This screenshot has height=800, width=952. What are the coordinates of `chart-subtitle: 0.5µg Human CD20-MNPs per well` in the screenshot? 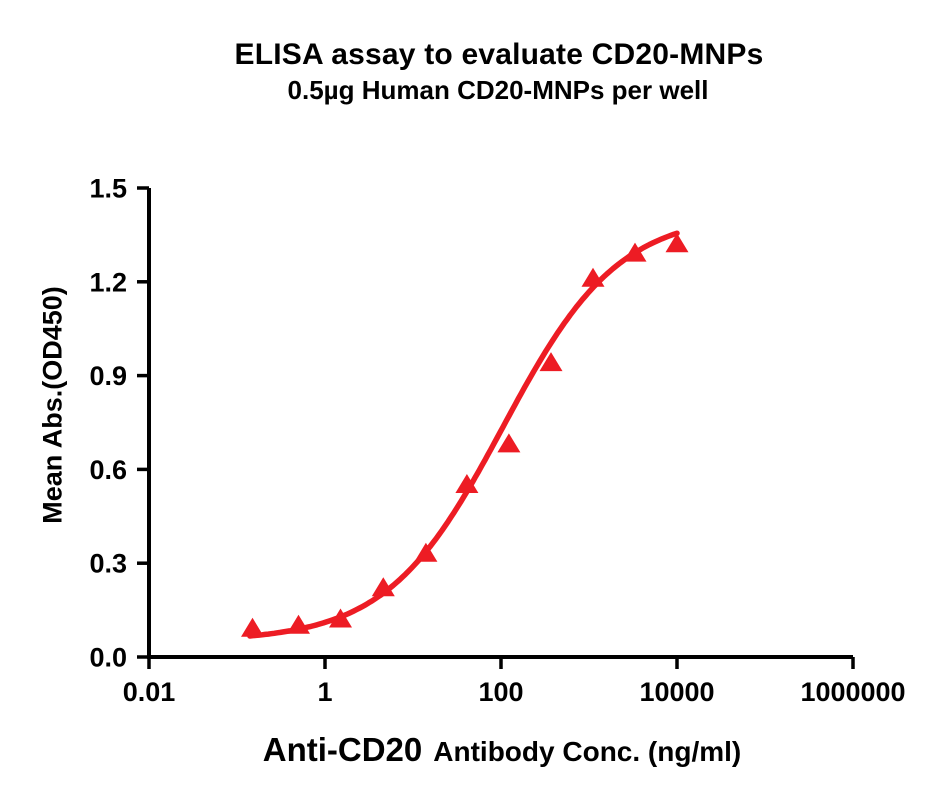 It's located at (498, 90).